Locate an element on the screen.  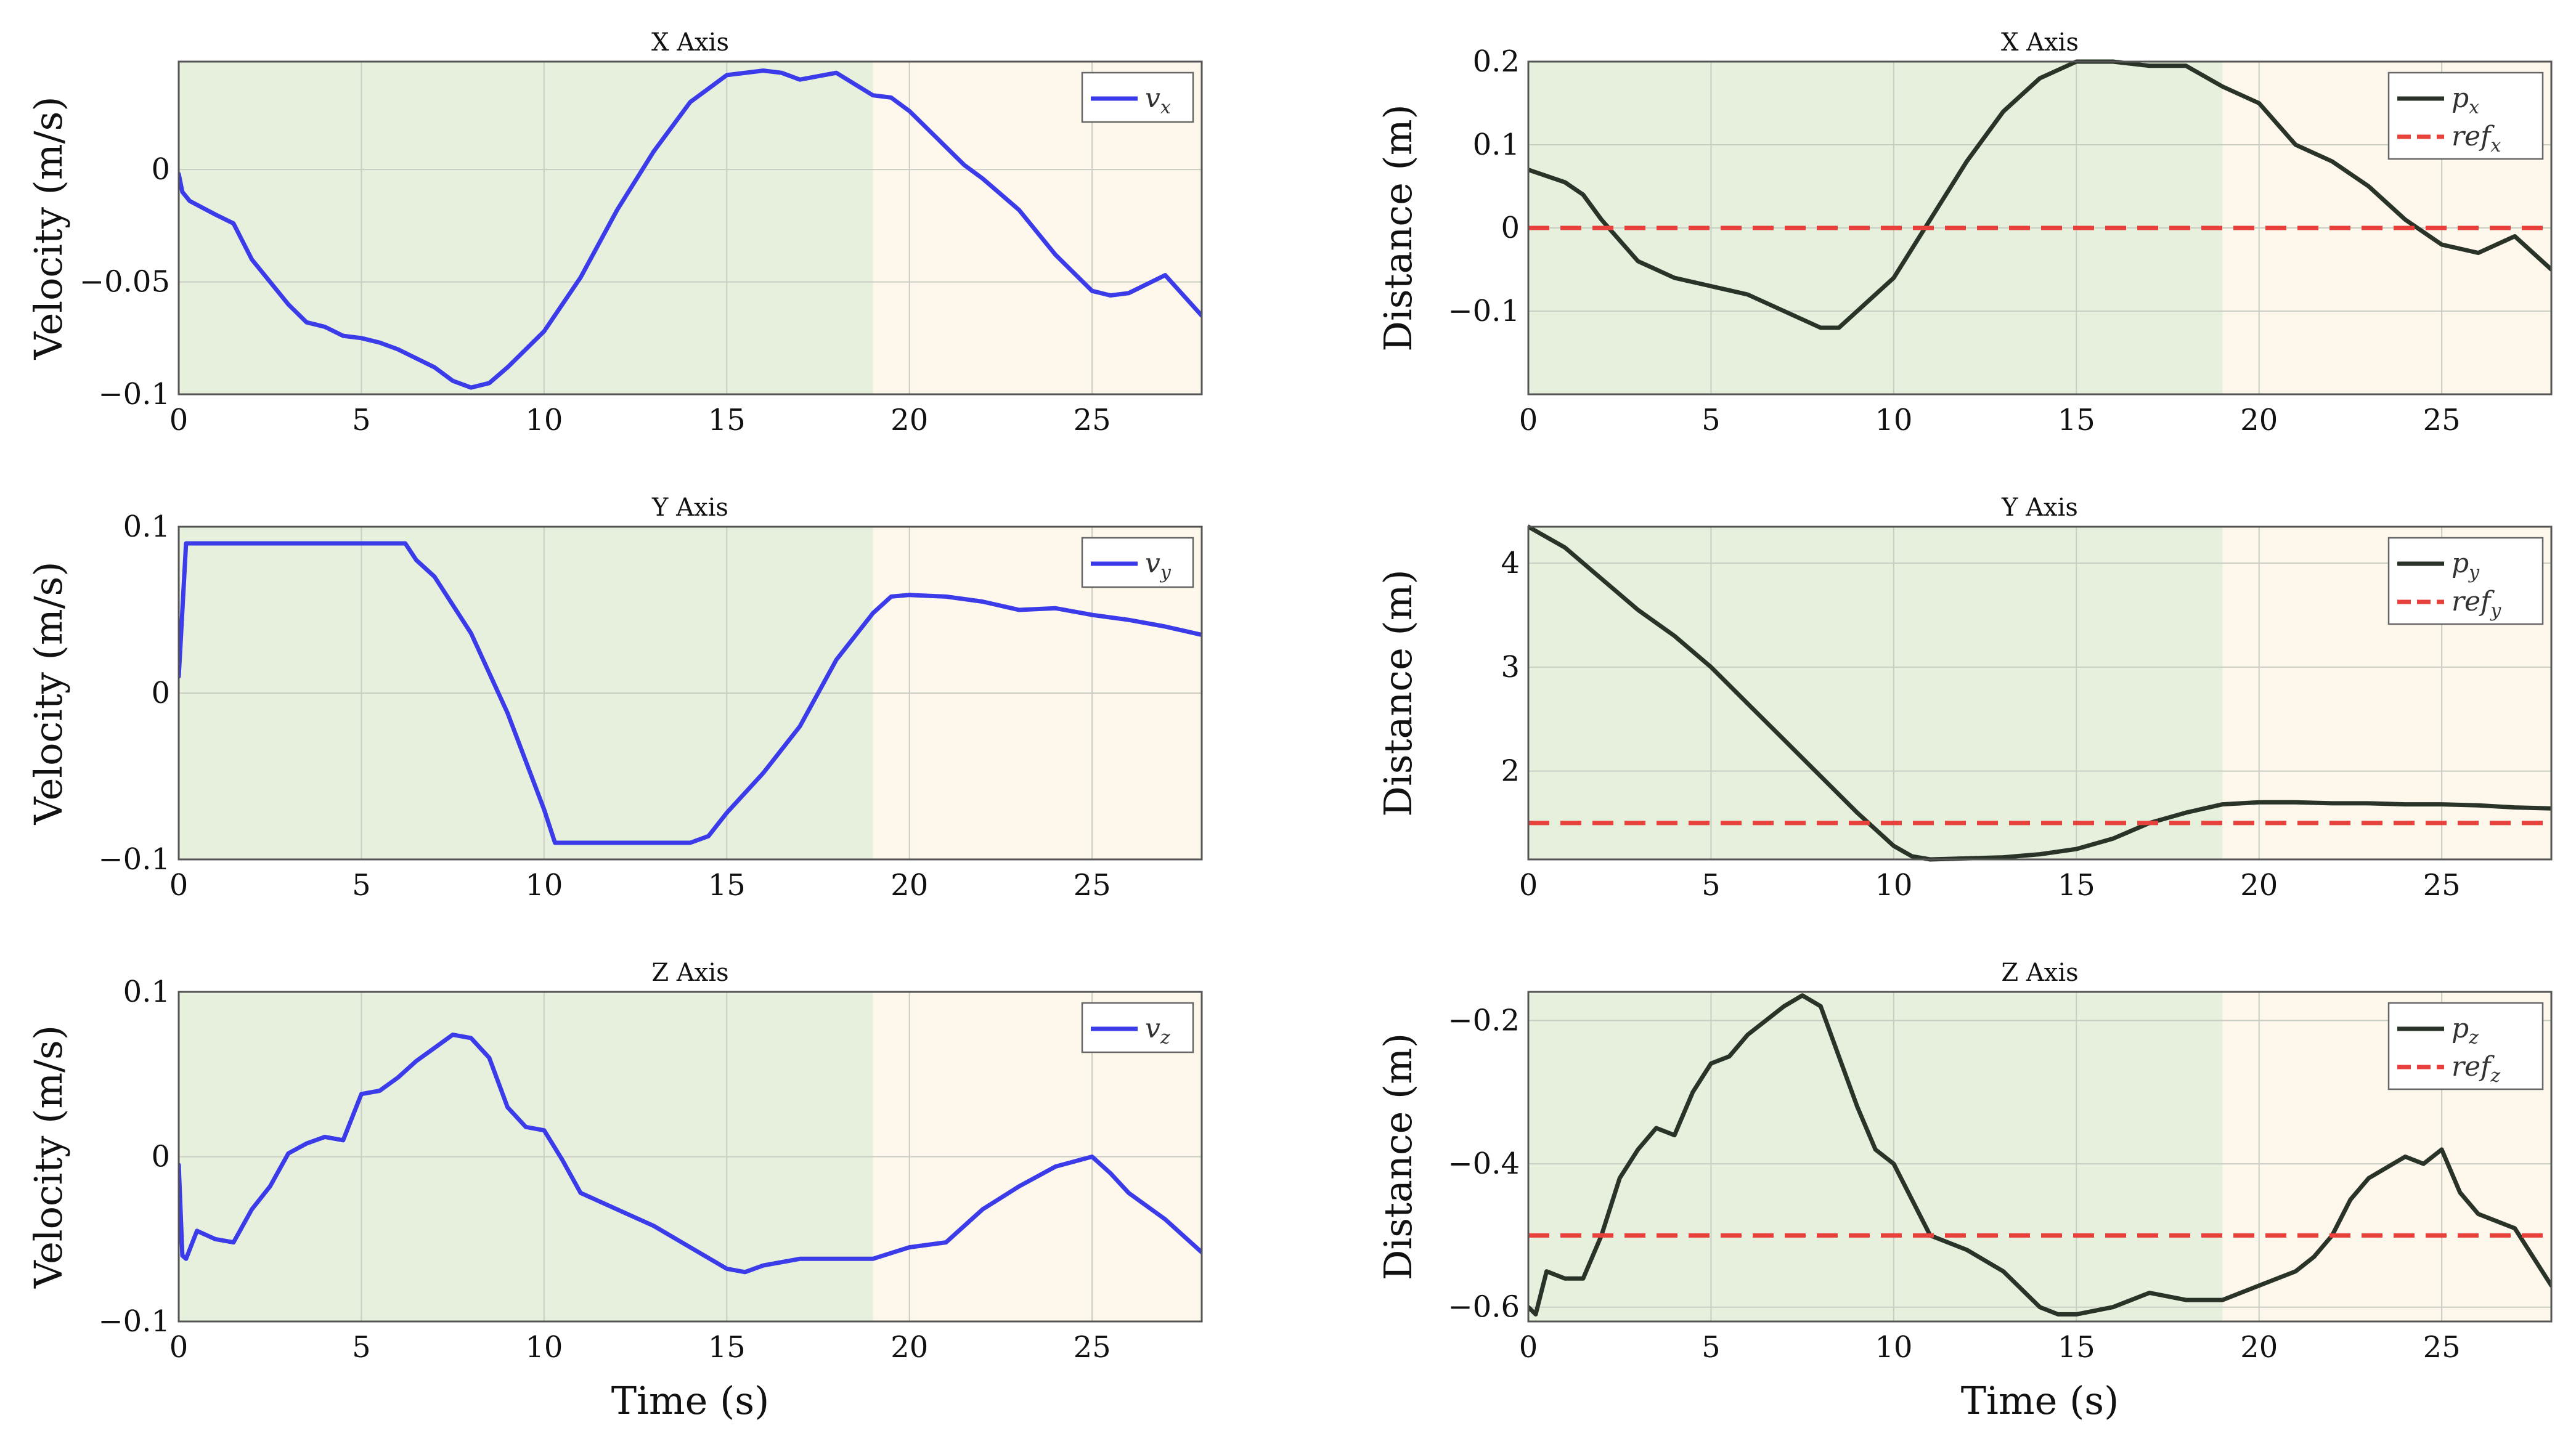
legend-label-ref: refy is located at coordinates (2477, 604).